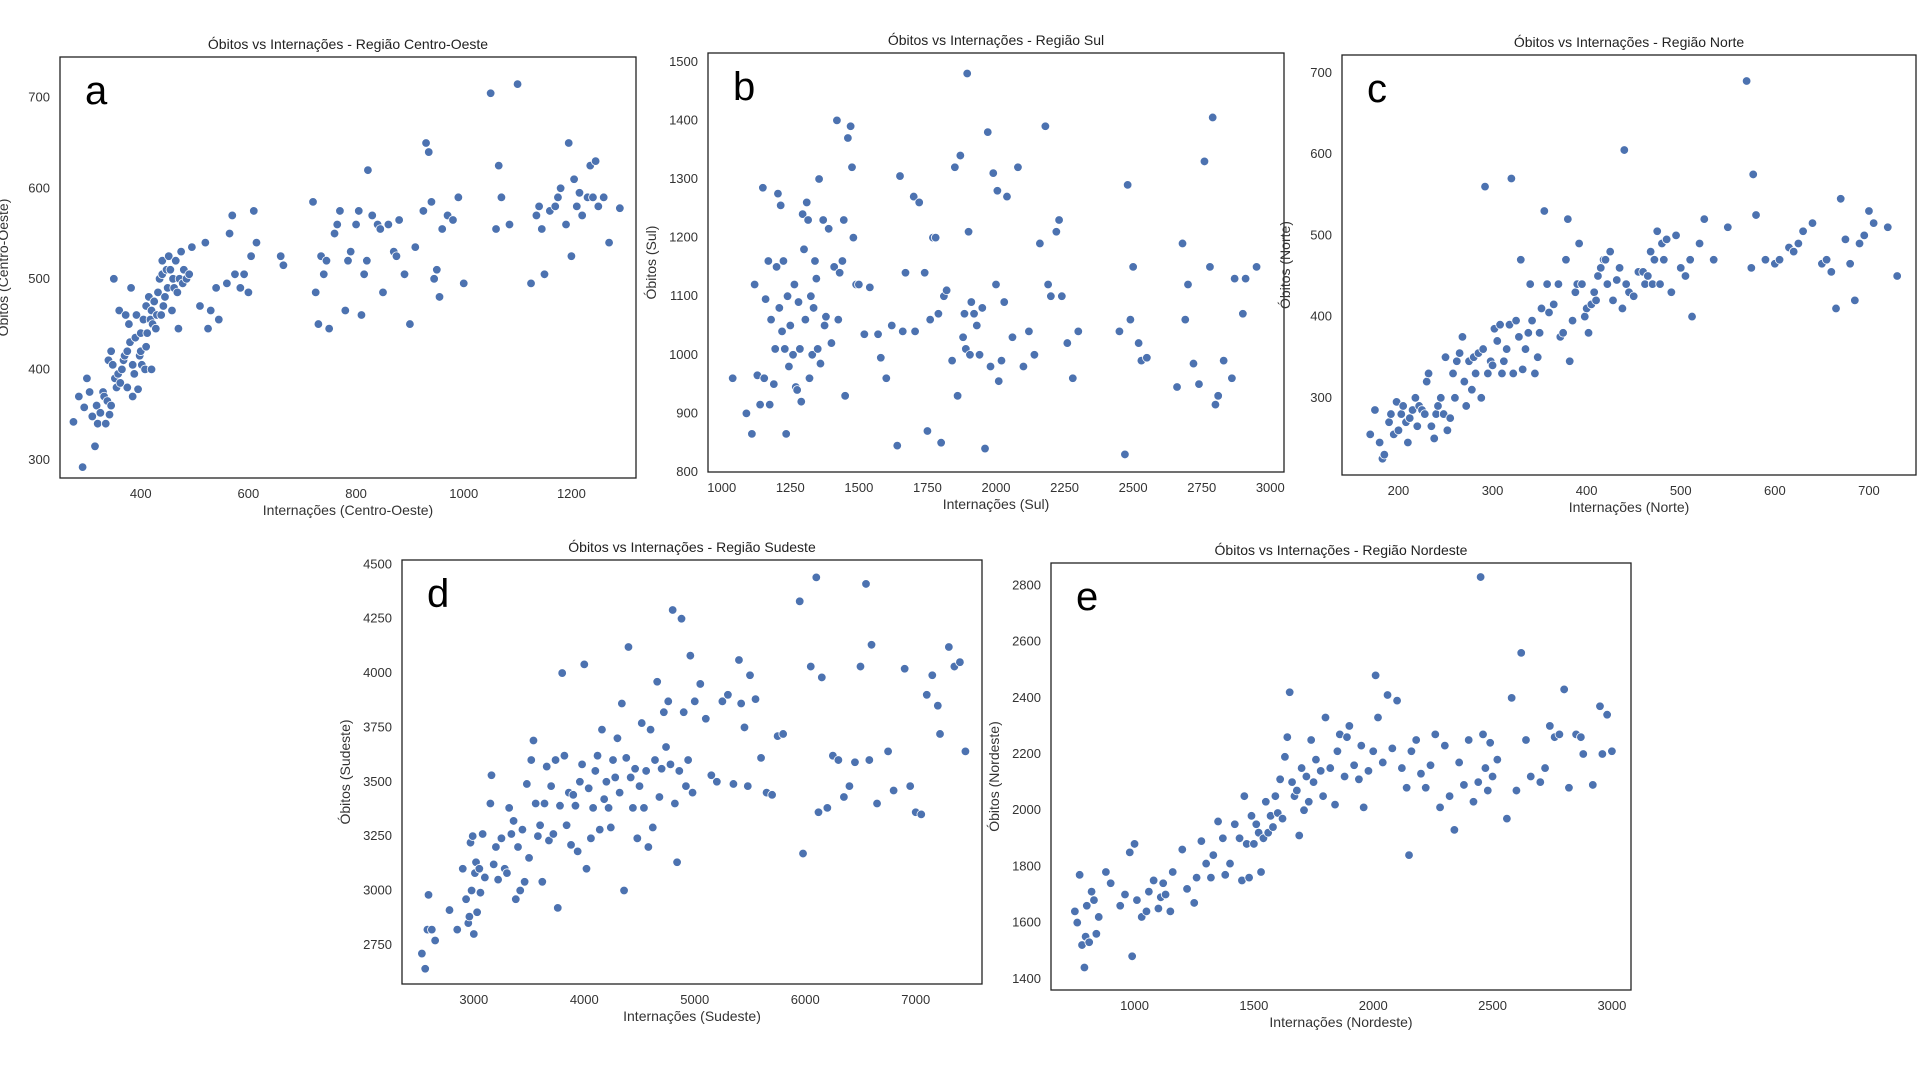 Image resolution: width=1920 pixels, height=1080 pixels. I want to click on x-tick-label: 2000, so click(996, 487).